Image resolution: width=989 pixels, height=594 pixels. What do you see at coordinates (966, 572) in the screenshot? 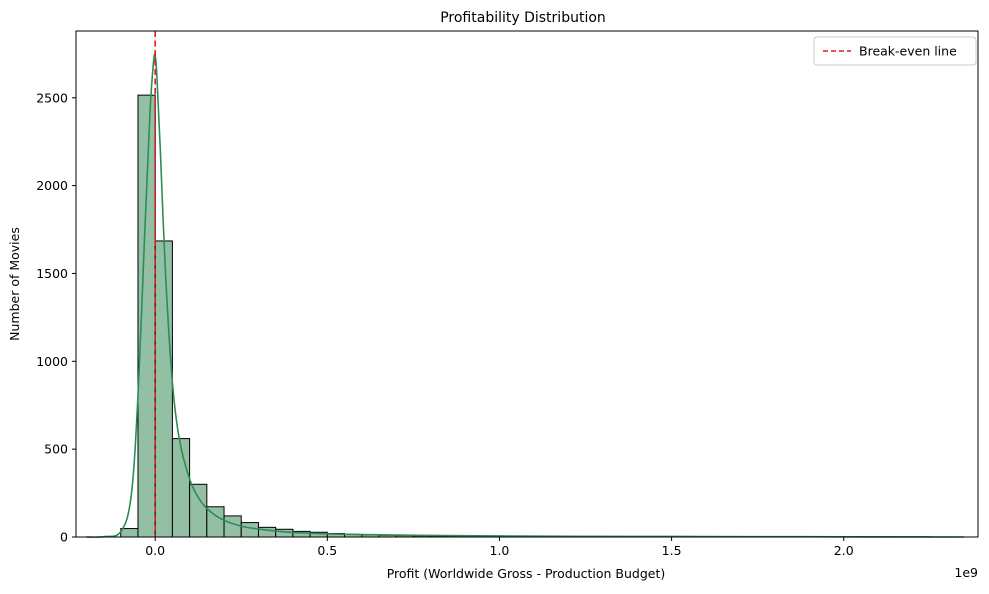
I see `x-offset-label: 1e9` at bounding box center [966, 572].